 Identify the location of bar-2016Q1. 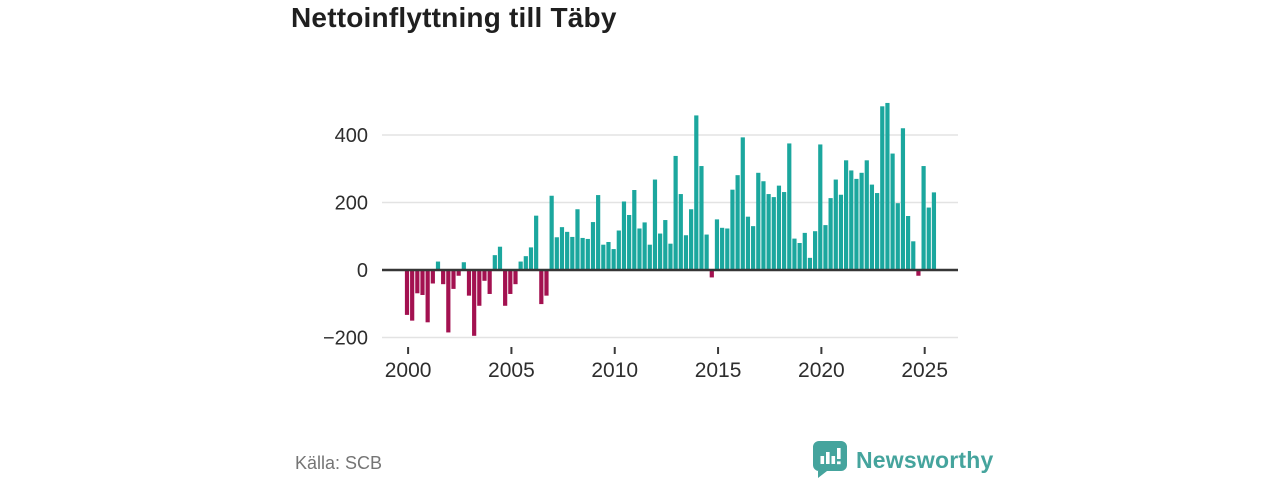
(737, 222).